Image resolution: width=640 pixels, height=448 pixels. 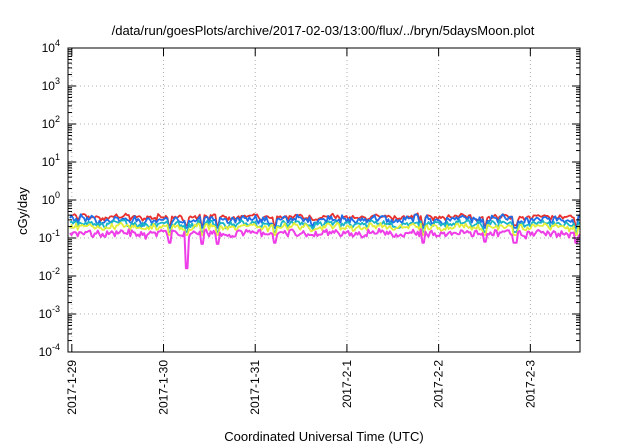 What do you see at coordinates (347, 384) in the screenshot?
I see `x-tick-label: 2017-2-1` at bounding box center [347, 384].